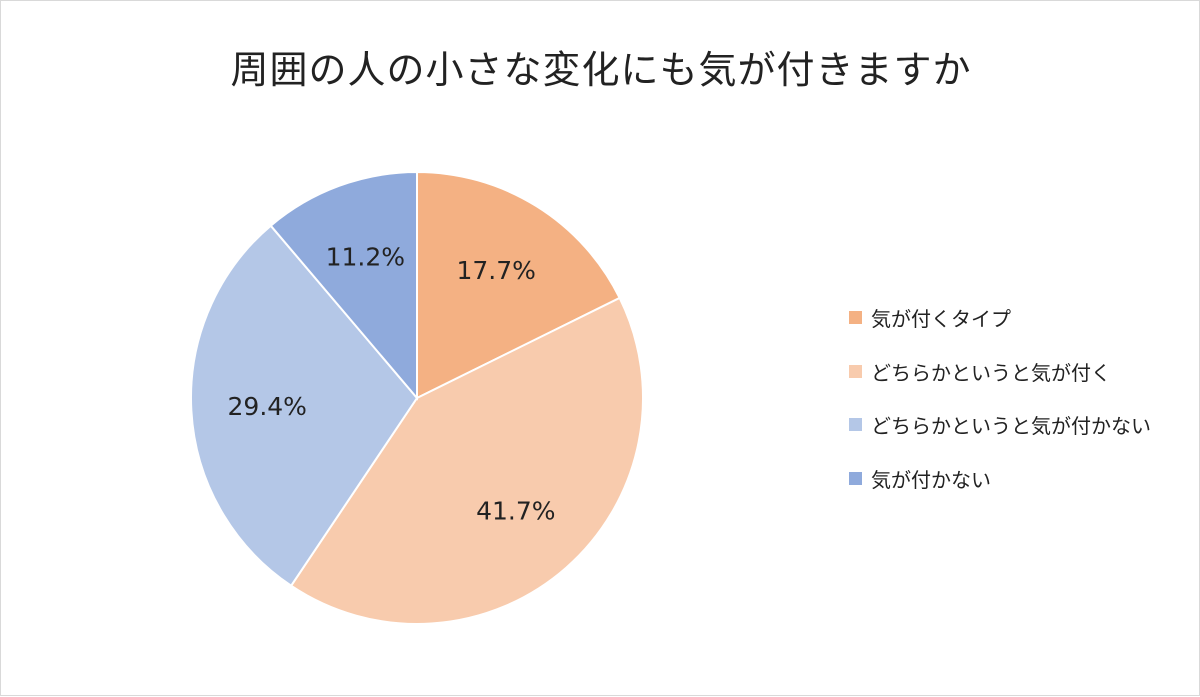 The height and width of the screenshot is (697, 1200). Describe the element at coordinates (941, 319) in the screenshot. I see `legend-label: 気が付くタイプ` at that location.